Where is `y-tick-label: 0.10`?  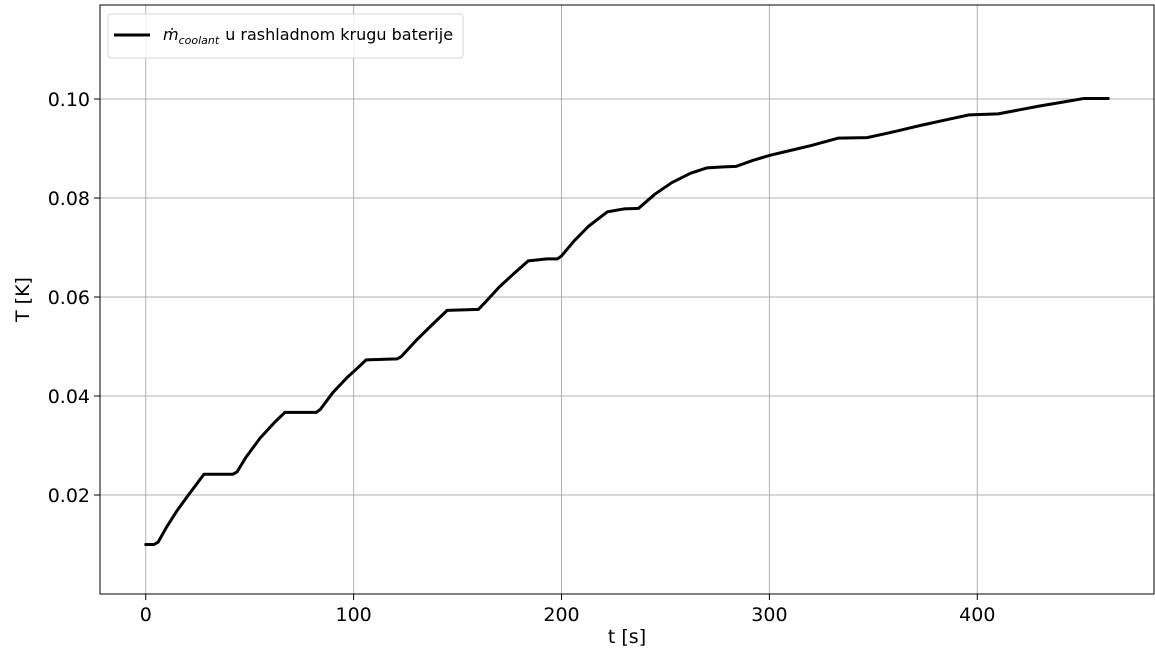 y-tick-label: 0.10 is located at coordinates (69, 100).